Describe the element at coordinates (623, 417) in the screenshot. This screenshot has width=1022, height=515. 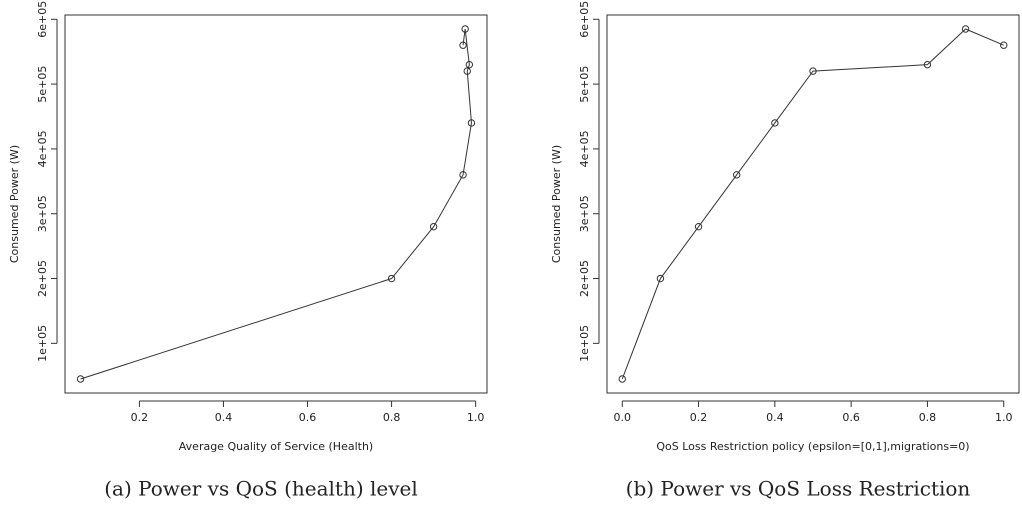
I see `x-tick-label: 0.0` at that location.